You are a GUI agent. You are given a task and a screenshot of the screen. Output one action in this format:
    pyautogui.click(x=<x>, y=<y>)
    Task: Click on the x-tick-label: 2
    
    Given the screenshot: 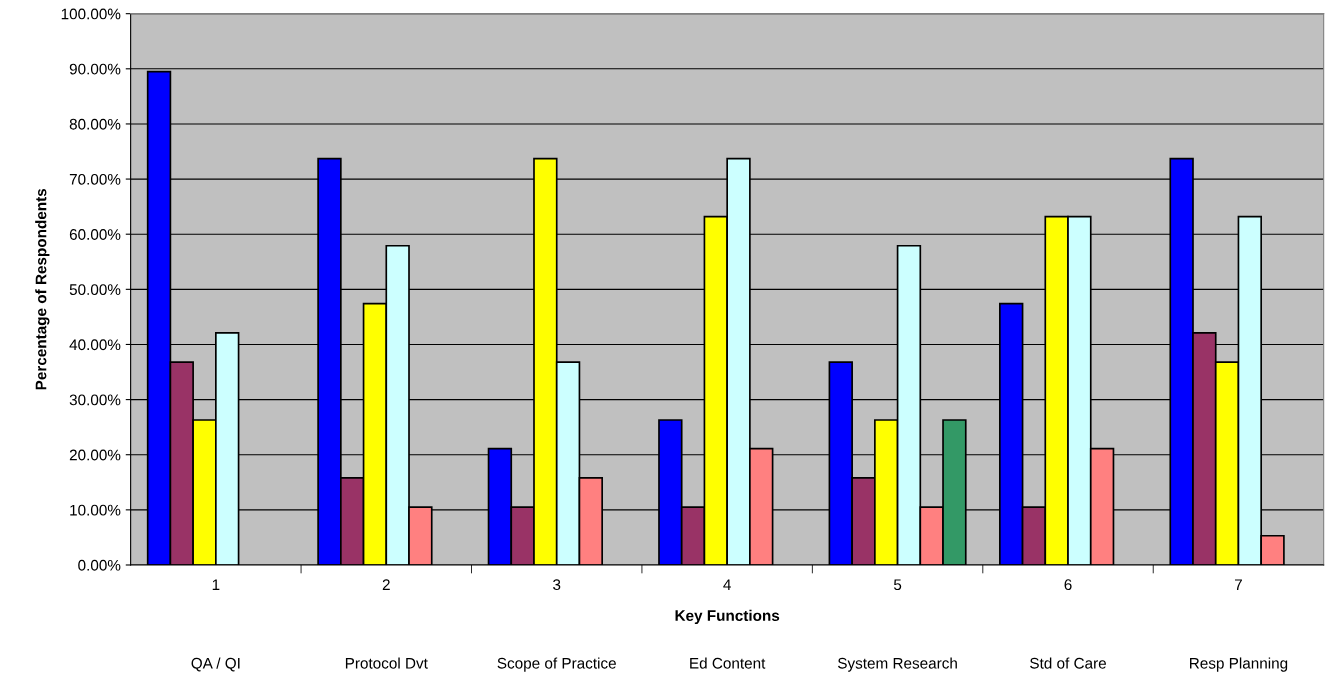 What is the action you would take?
    pyautogui.click(x=386, y=584)
    